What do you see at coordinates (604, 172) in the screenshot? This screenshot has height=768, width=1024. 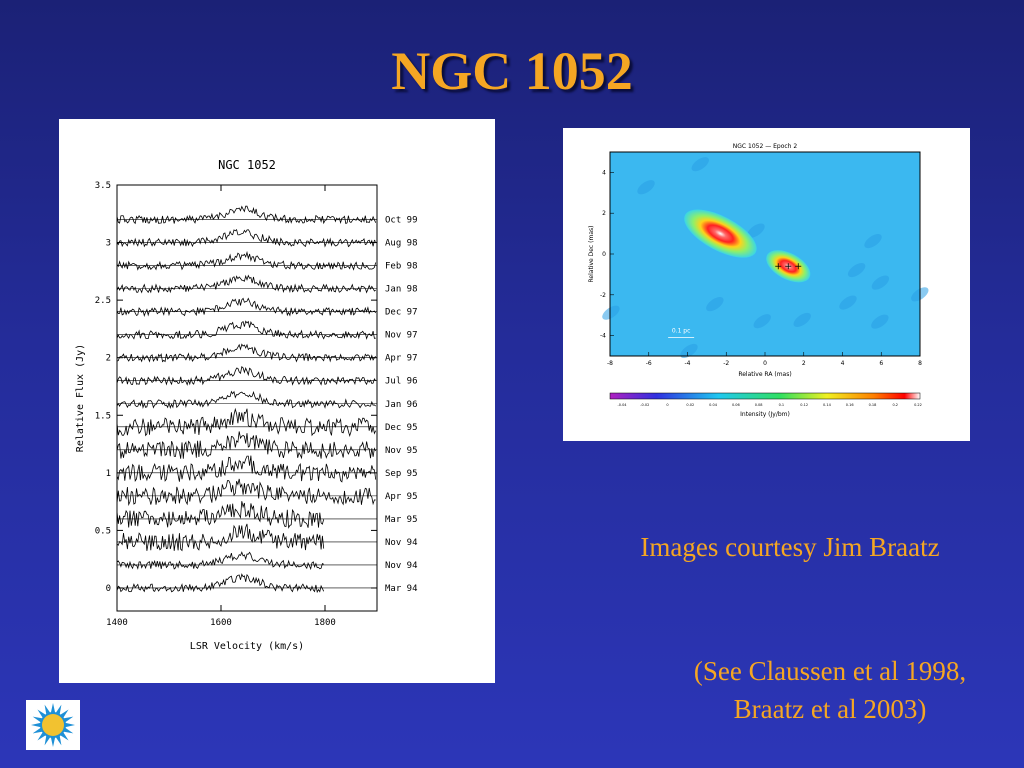 I see `y-tick-label: 4` at bounding box center [604, 172].